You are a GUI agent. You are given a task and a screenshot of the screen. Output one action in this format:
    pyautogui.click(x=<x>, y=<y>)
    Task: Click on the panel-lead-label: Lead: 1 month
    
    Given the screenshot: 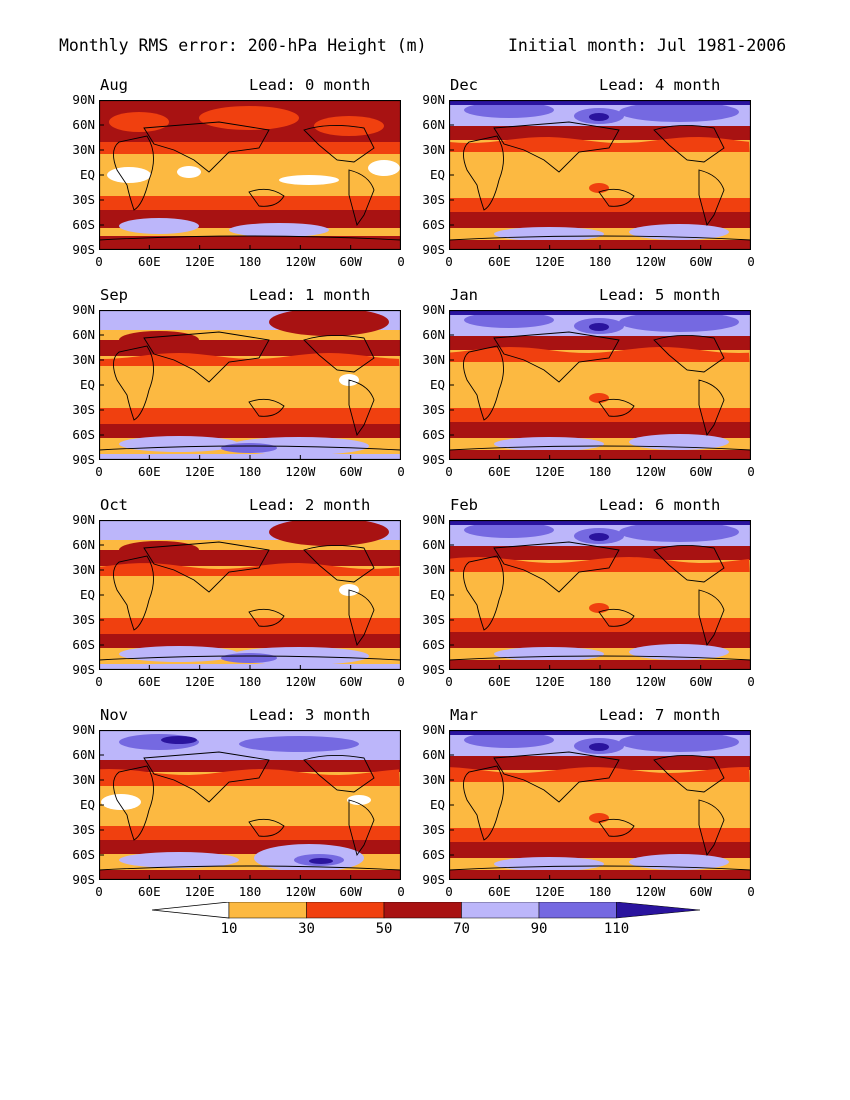 What is the action you would take?
    pyautogui.click(x=310, y=295)
    